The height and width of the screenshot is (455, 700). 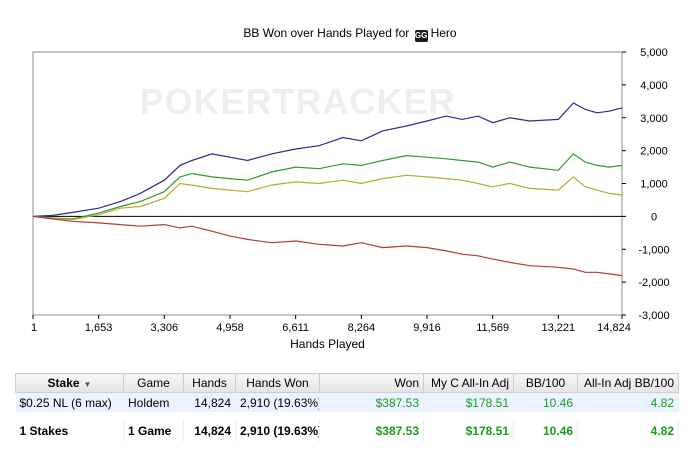 What do you see at coordinates (277, 383) in the screenshot?
I see `col-header-hands-won: Hands Won` at bounding box center [277, 383].